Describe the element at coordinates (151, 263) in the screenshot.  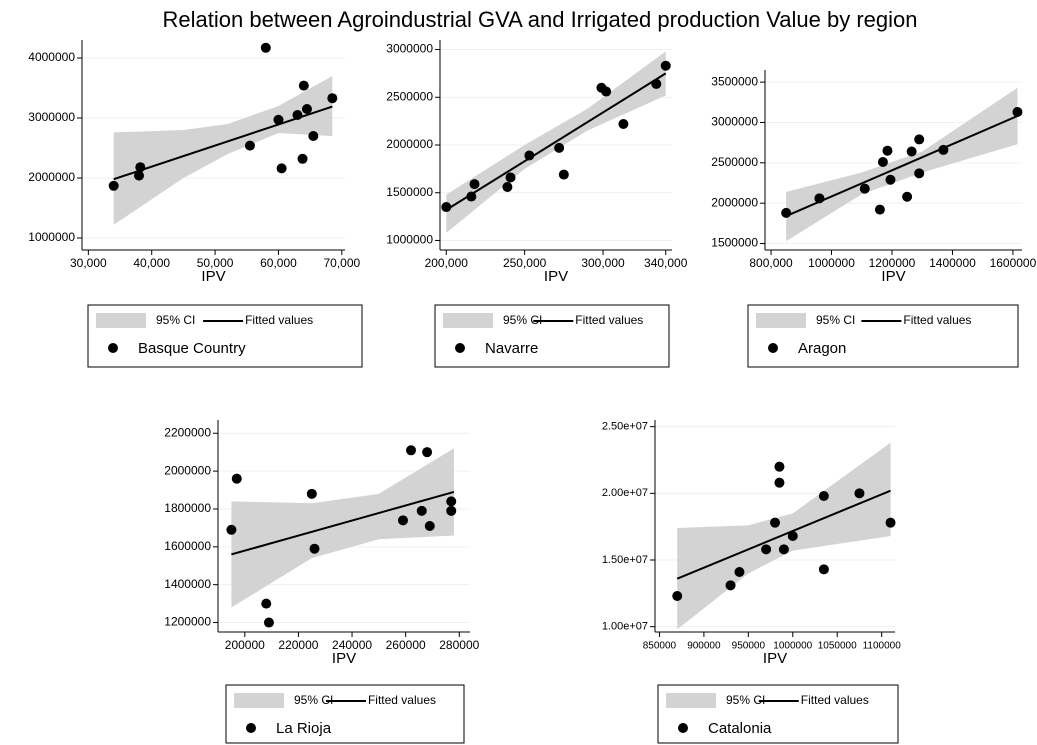
I see `x-tick-label: 40,000` at that location.